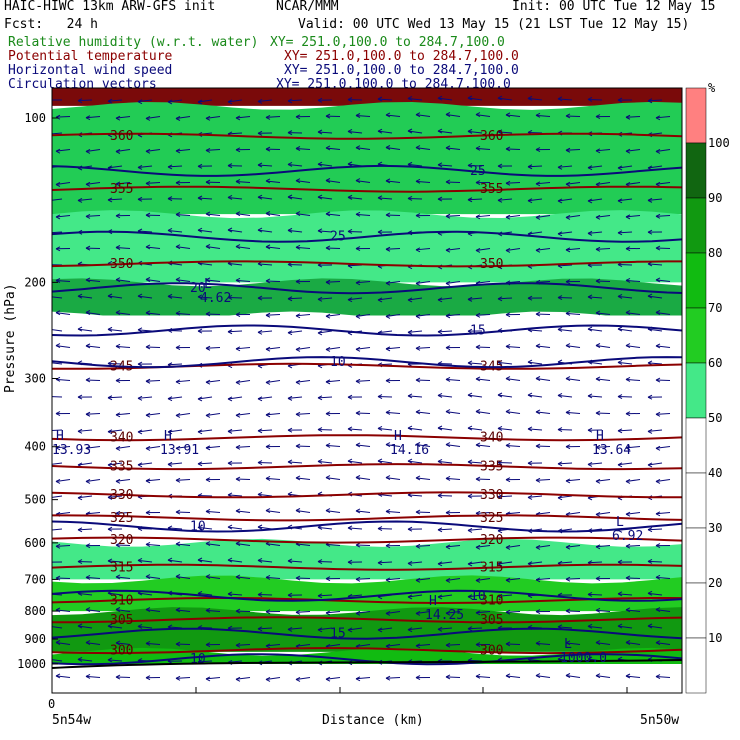 This screenshot has height=740, width=740. Describe the element at coordinates (491, 495) in the screenshot. I see `theta-contour-label: 330` at that location.